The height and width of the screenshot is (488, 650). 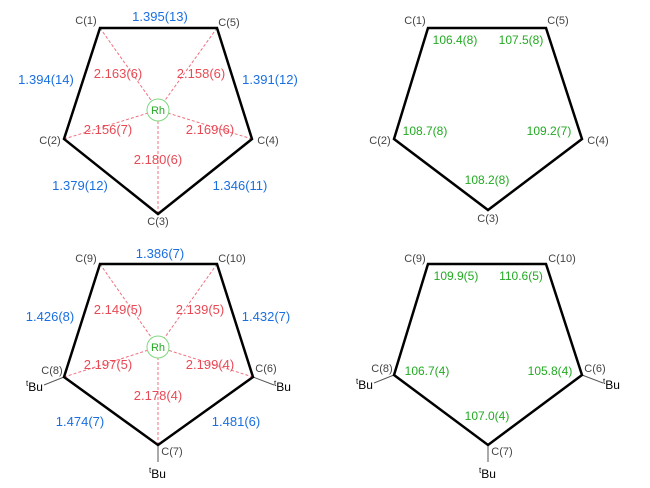 I want to click on rh-c4-bond, so click(x=205, y=124).